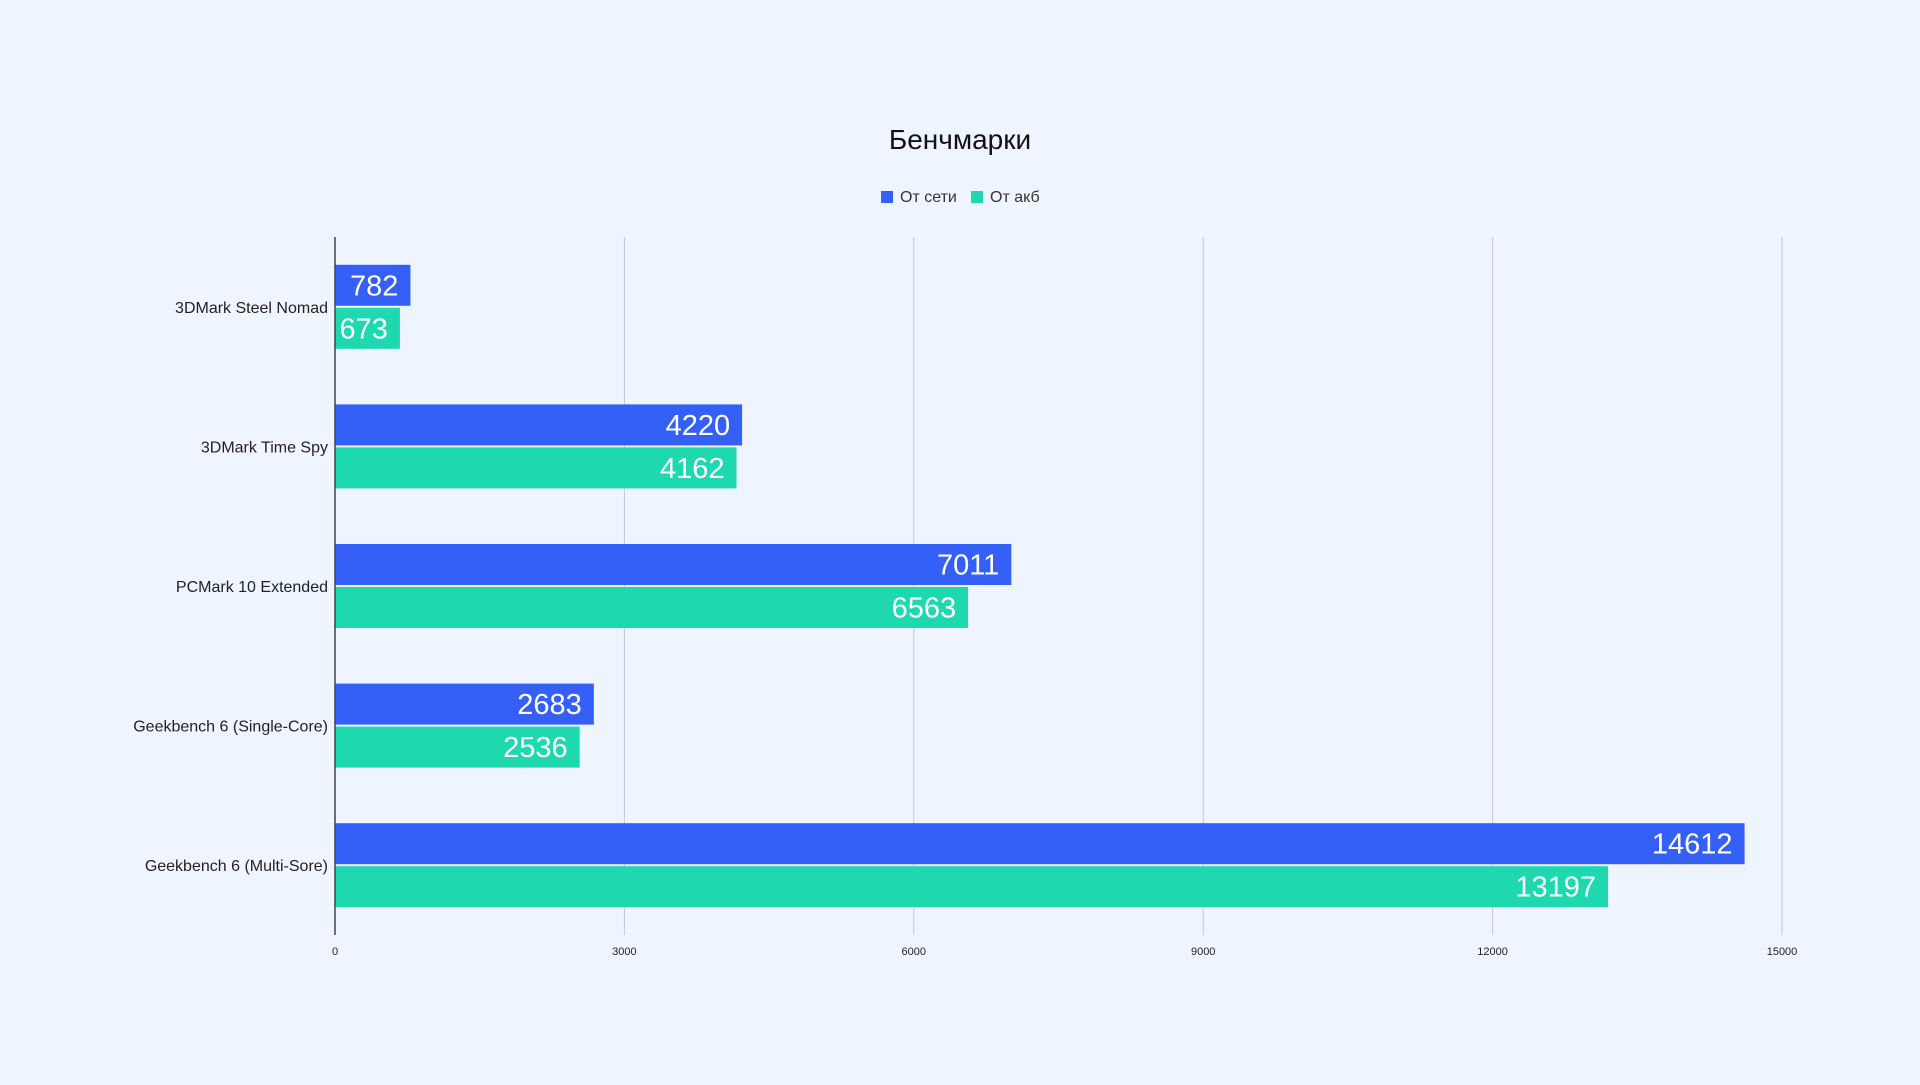 The height and width of the screenshot is (1085, 1920). I want to click on x-tick-labels: 0 3000 6000 9000 12000 15000, so click(1064, 952).